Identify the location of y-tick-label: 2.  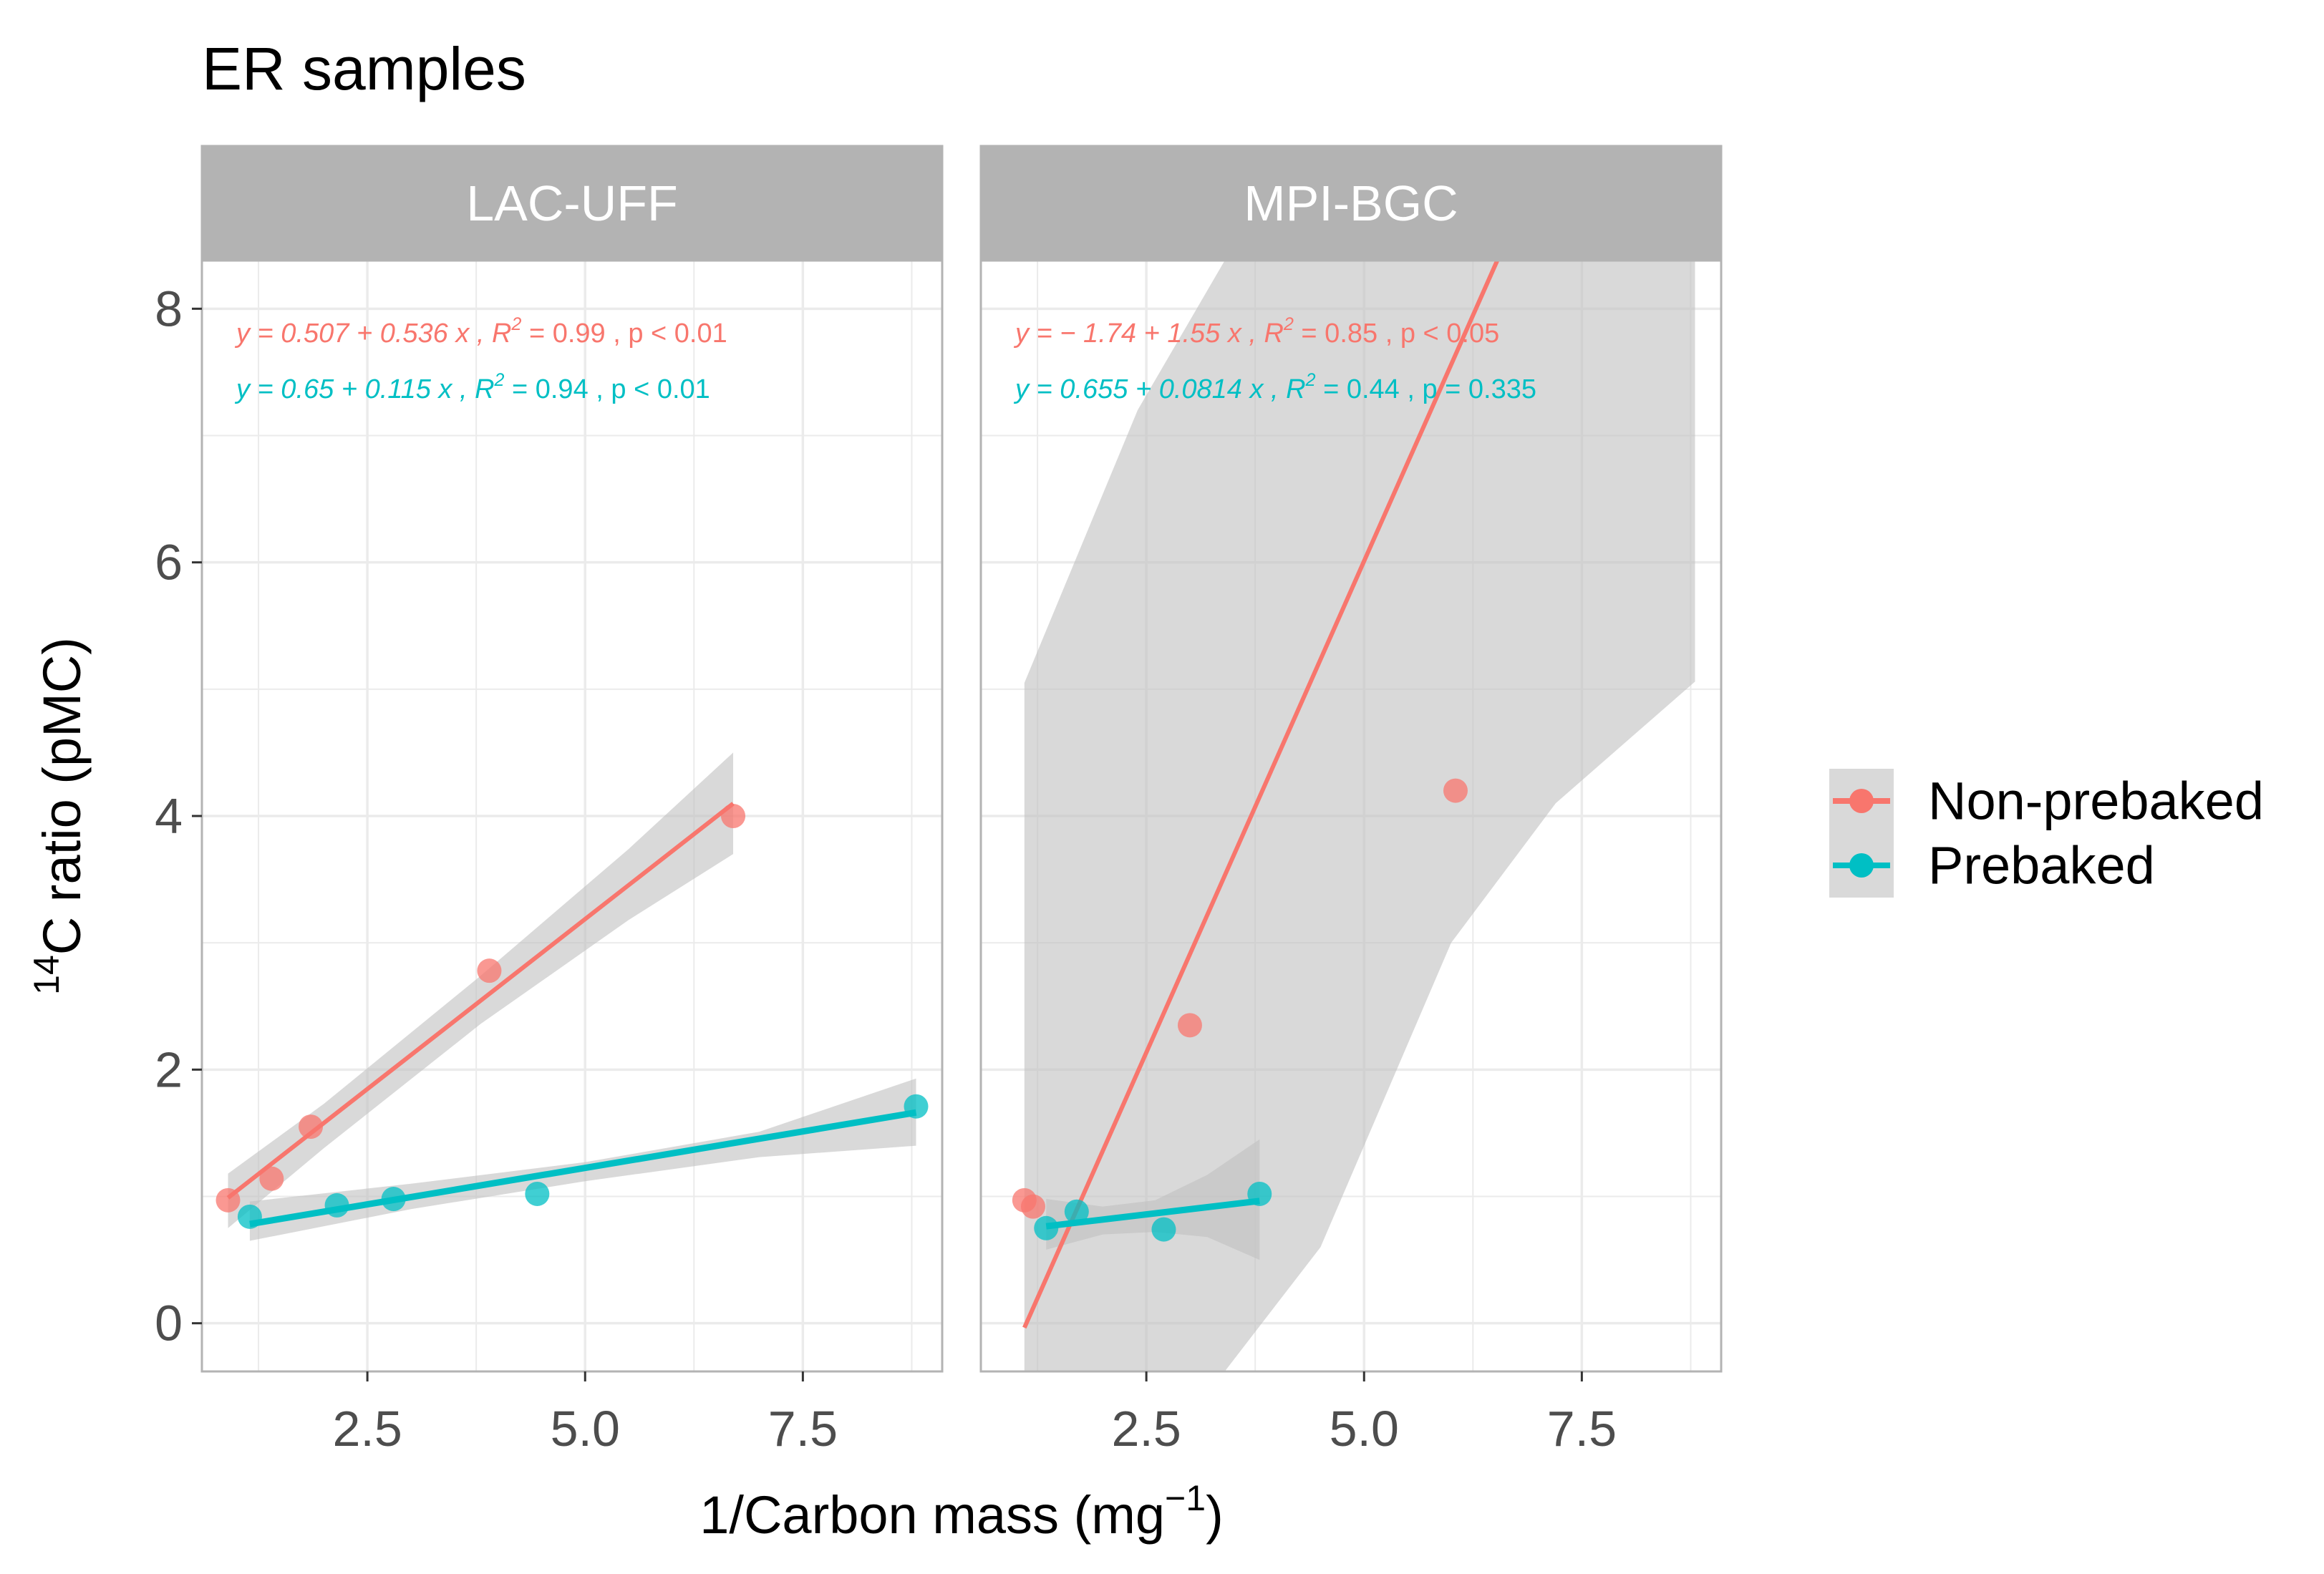
(169, 1069).